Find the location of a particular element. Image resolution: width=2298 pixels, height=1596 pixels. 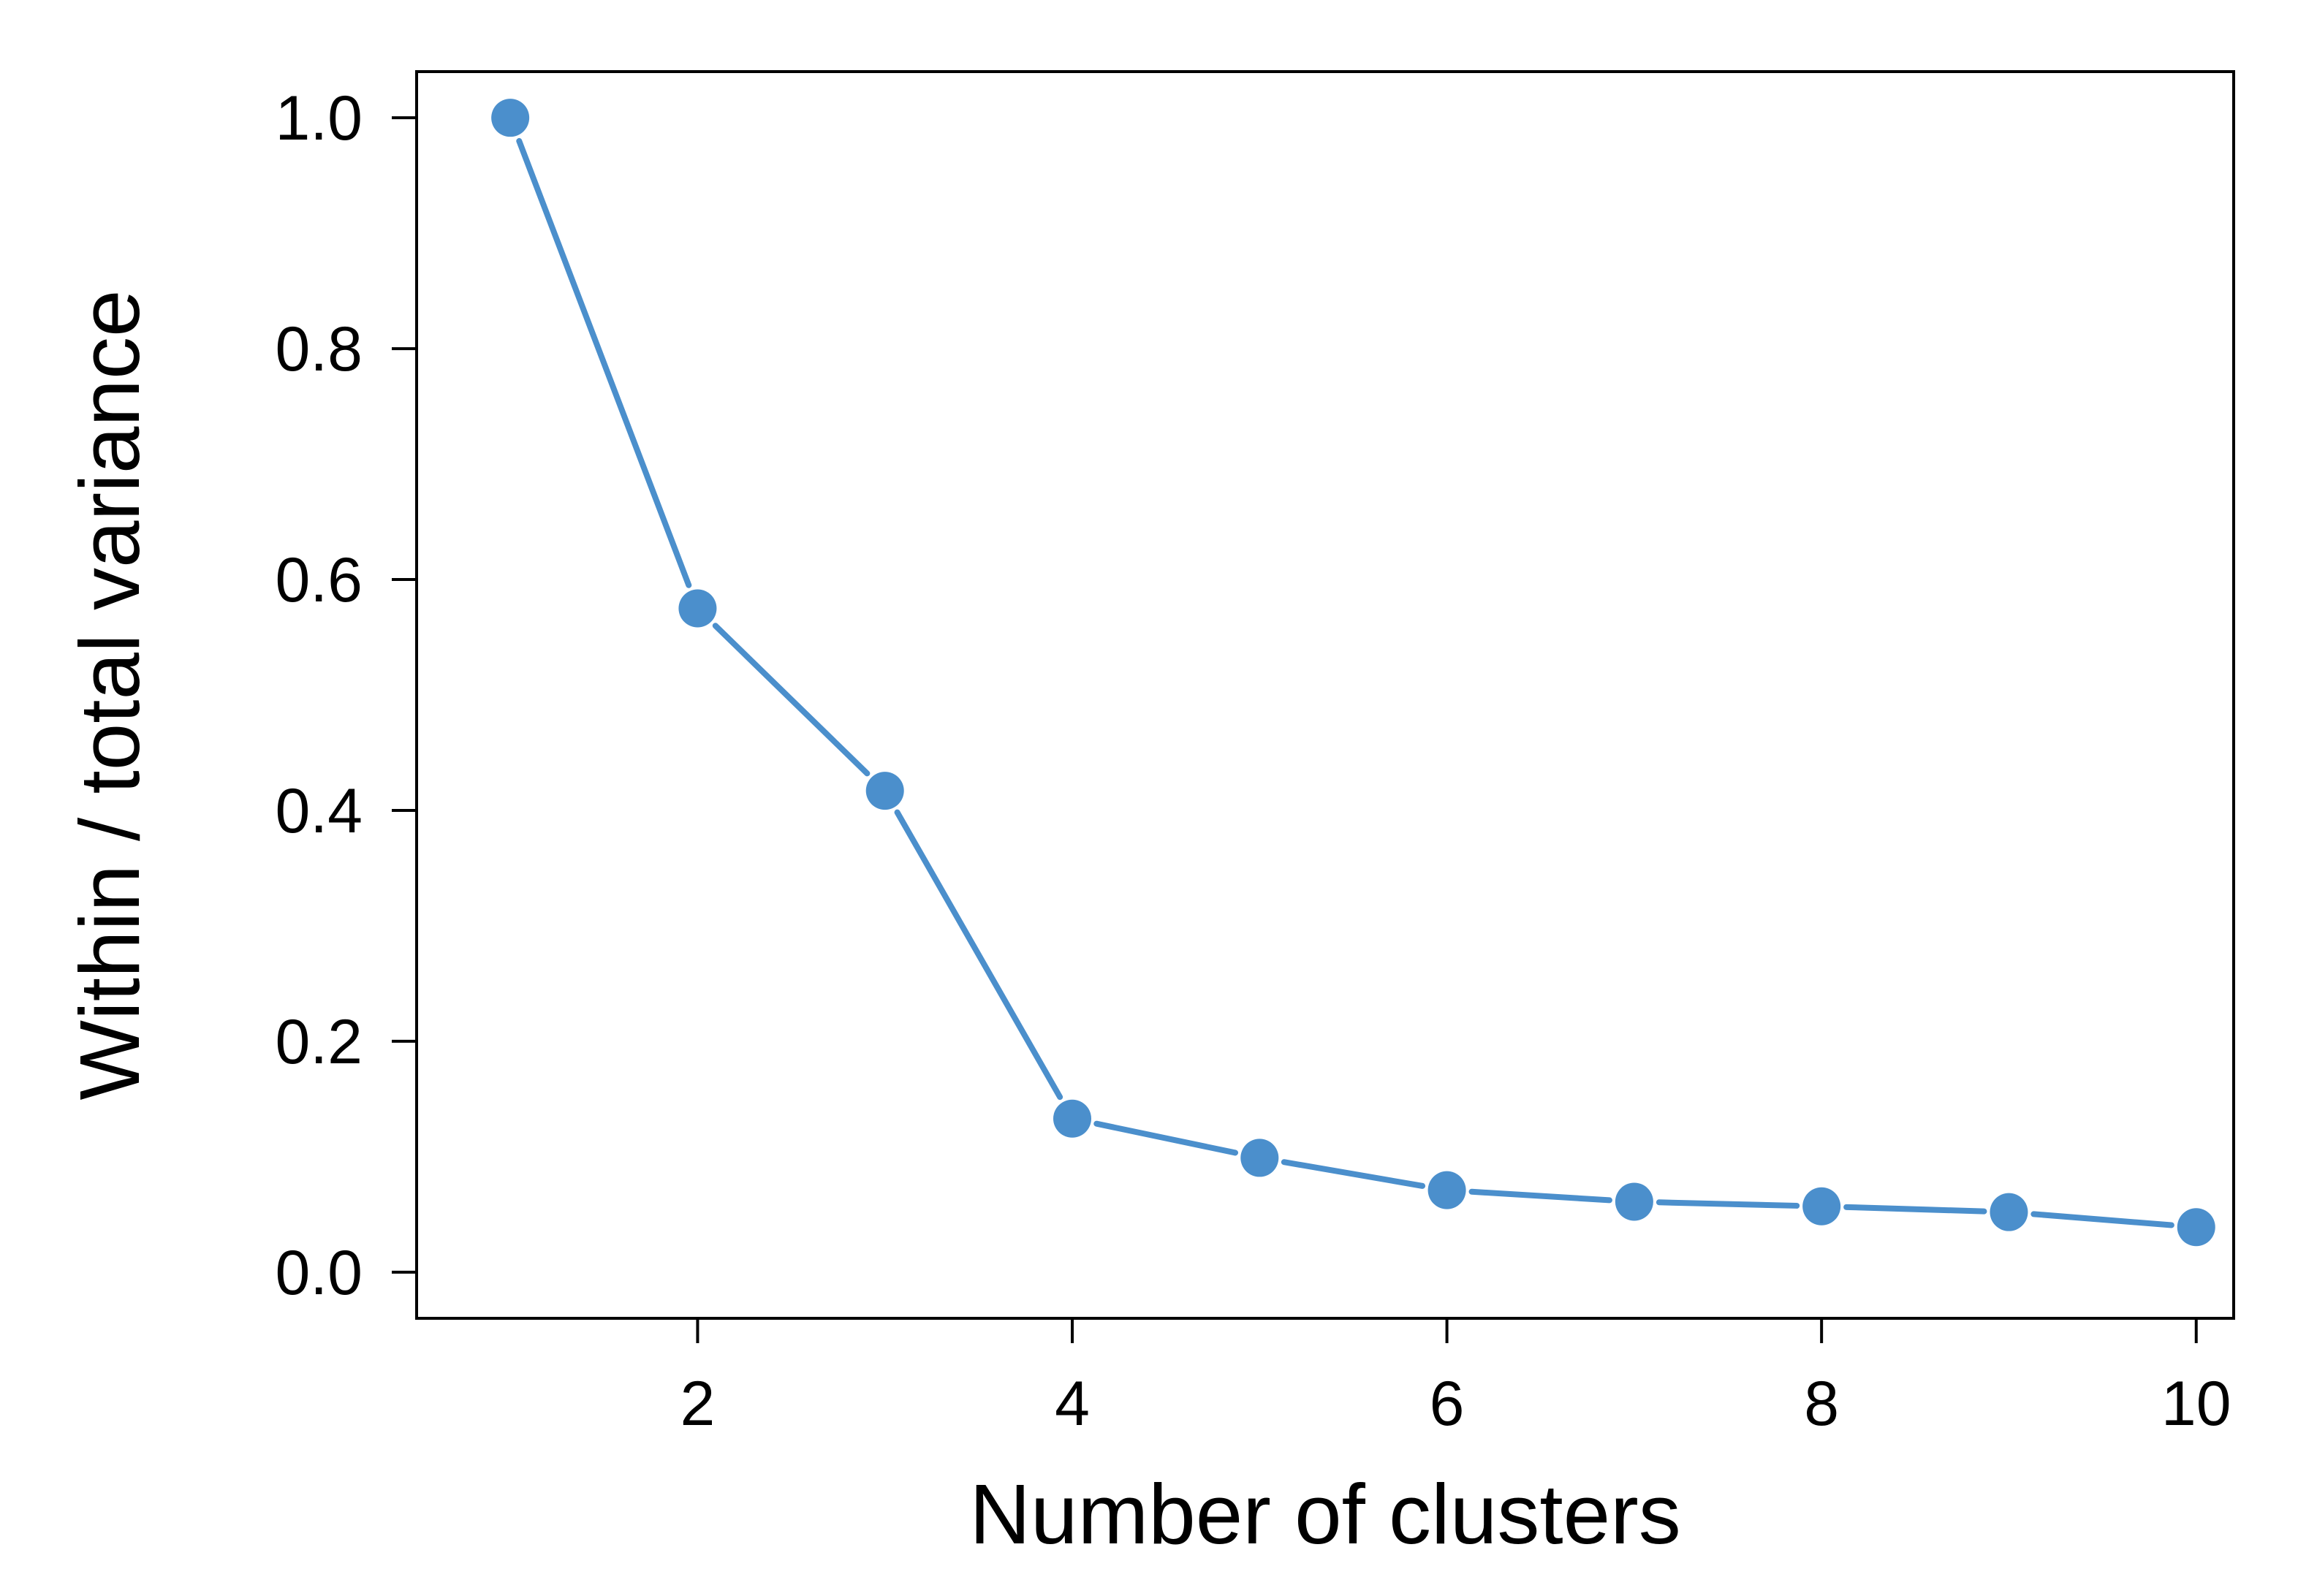

y-axis-title: Within / total variance is located at coordinates (110, 695).